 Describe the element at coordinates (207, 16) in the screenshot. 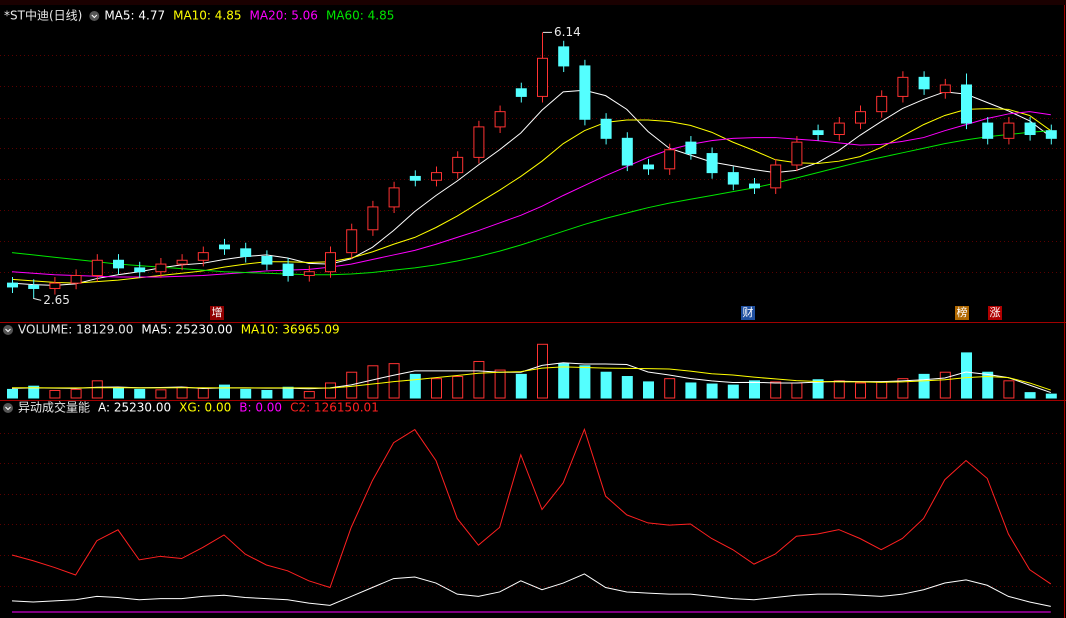

I see `legend-text: MA10: 4.85` at that location.